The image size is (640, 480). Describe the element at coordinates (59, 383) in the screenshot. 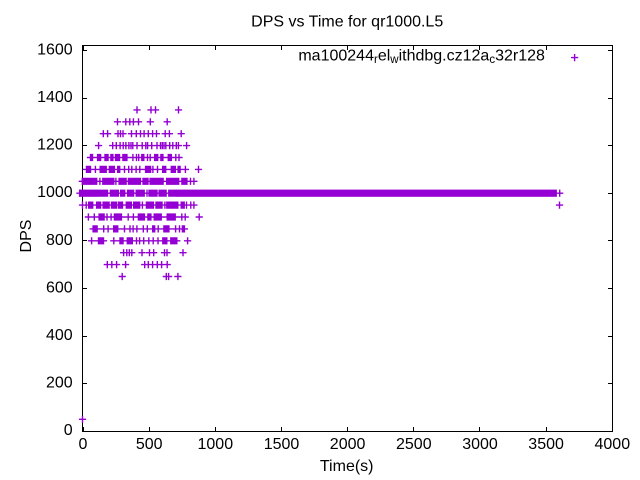

I see `svg-text: 200` at that location.